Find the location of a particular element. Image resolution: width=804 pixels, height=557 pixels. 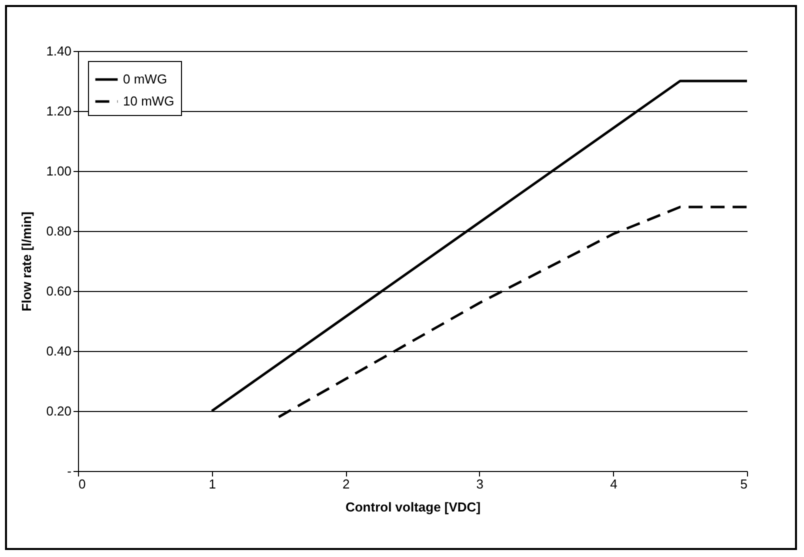

y-tick-label: 0.40 is located at coordinates (59, 351).